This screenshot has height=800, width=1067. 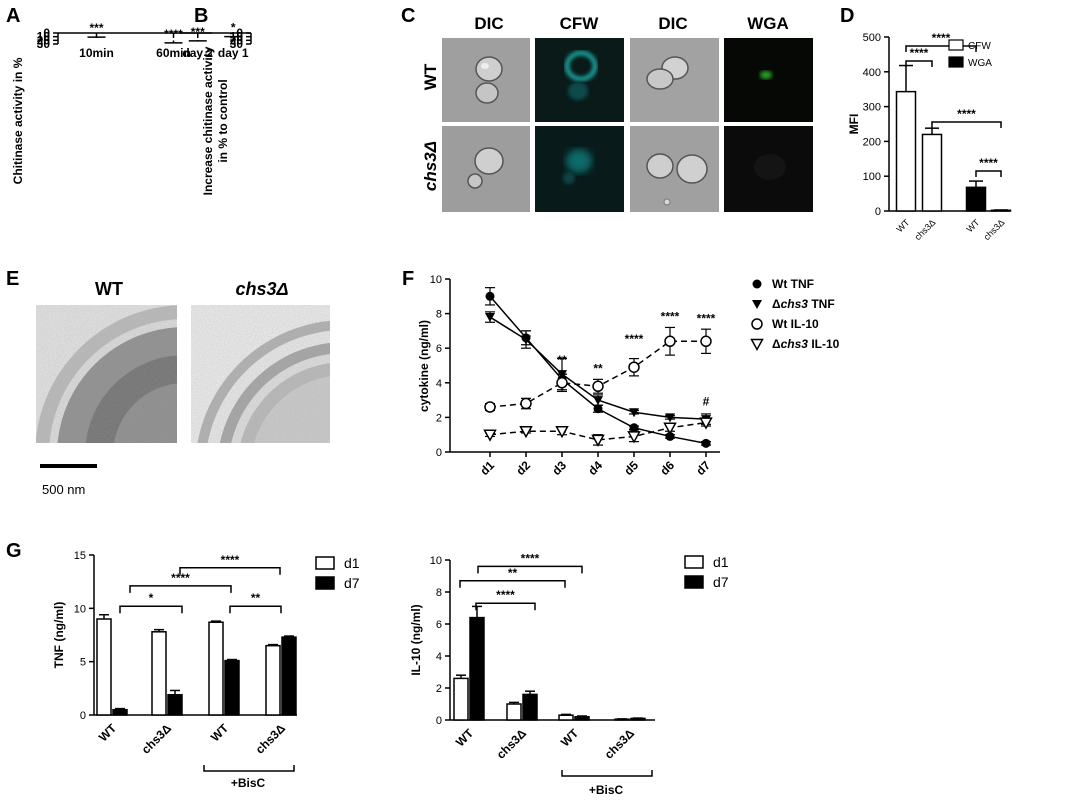 I want to click on significance-label: ****, so click(x=706, y=318).